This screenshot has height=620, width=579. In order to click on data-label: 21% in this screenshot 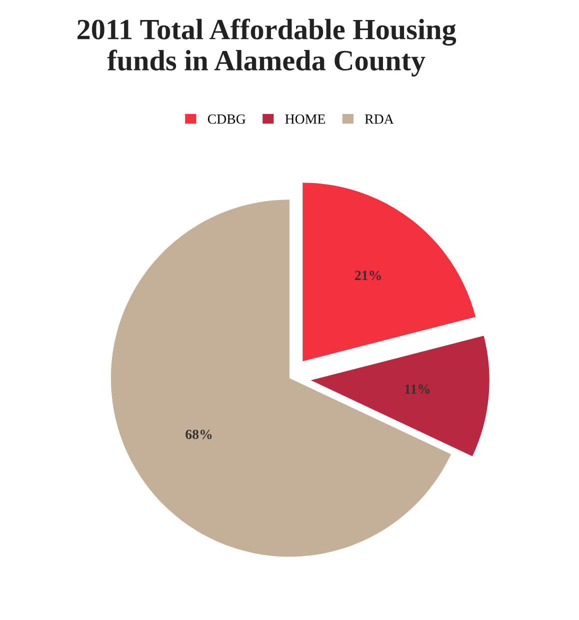, I will do `click(367, 275)`.